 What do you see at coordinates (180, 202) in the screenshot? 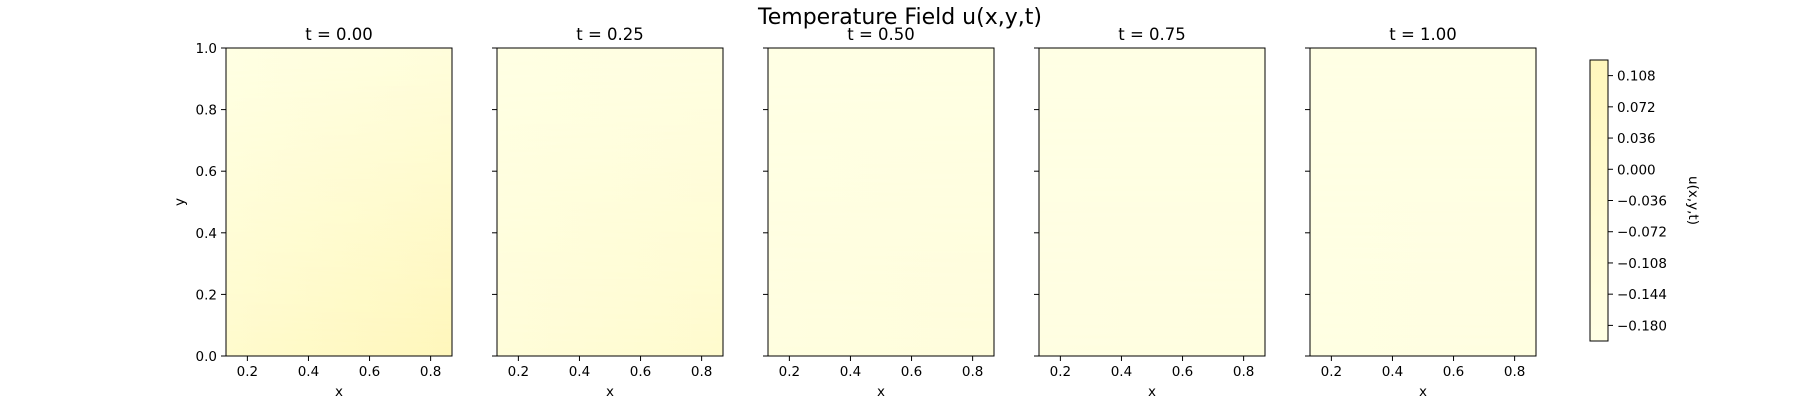
I see `y-axis-label: y` at bounding box center [180, 202].